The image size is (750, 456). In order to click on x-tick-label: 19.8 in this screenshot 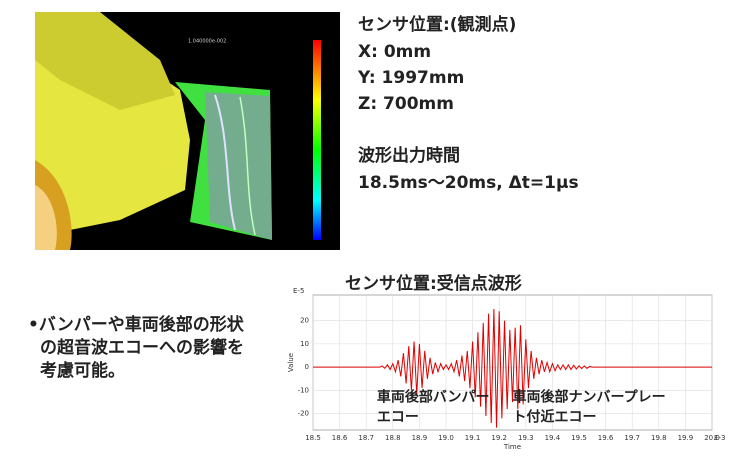, I will do `click(659, 438)`.